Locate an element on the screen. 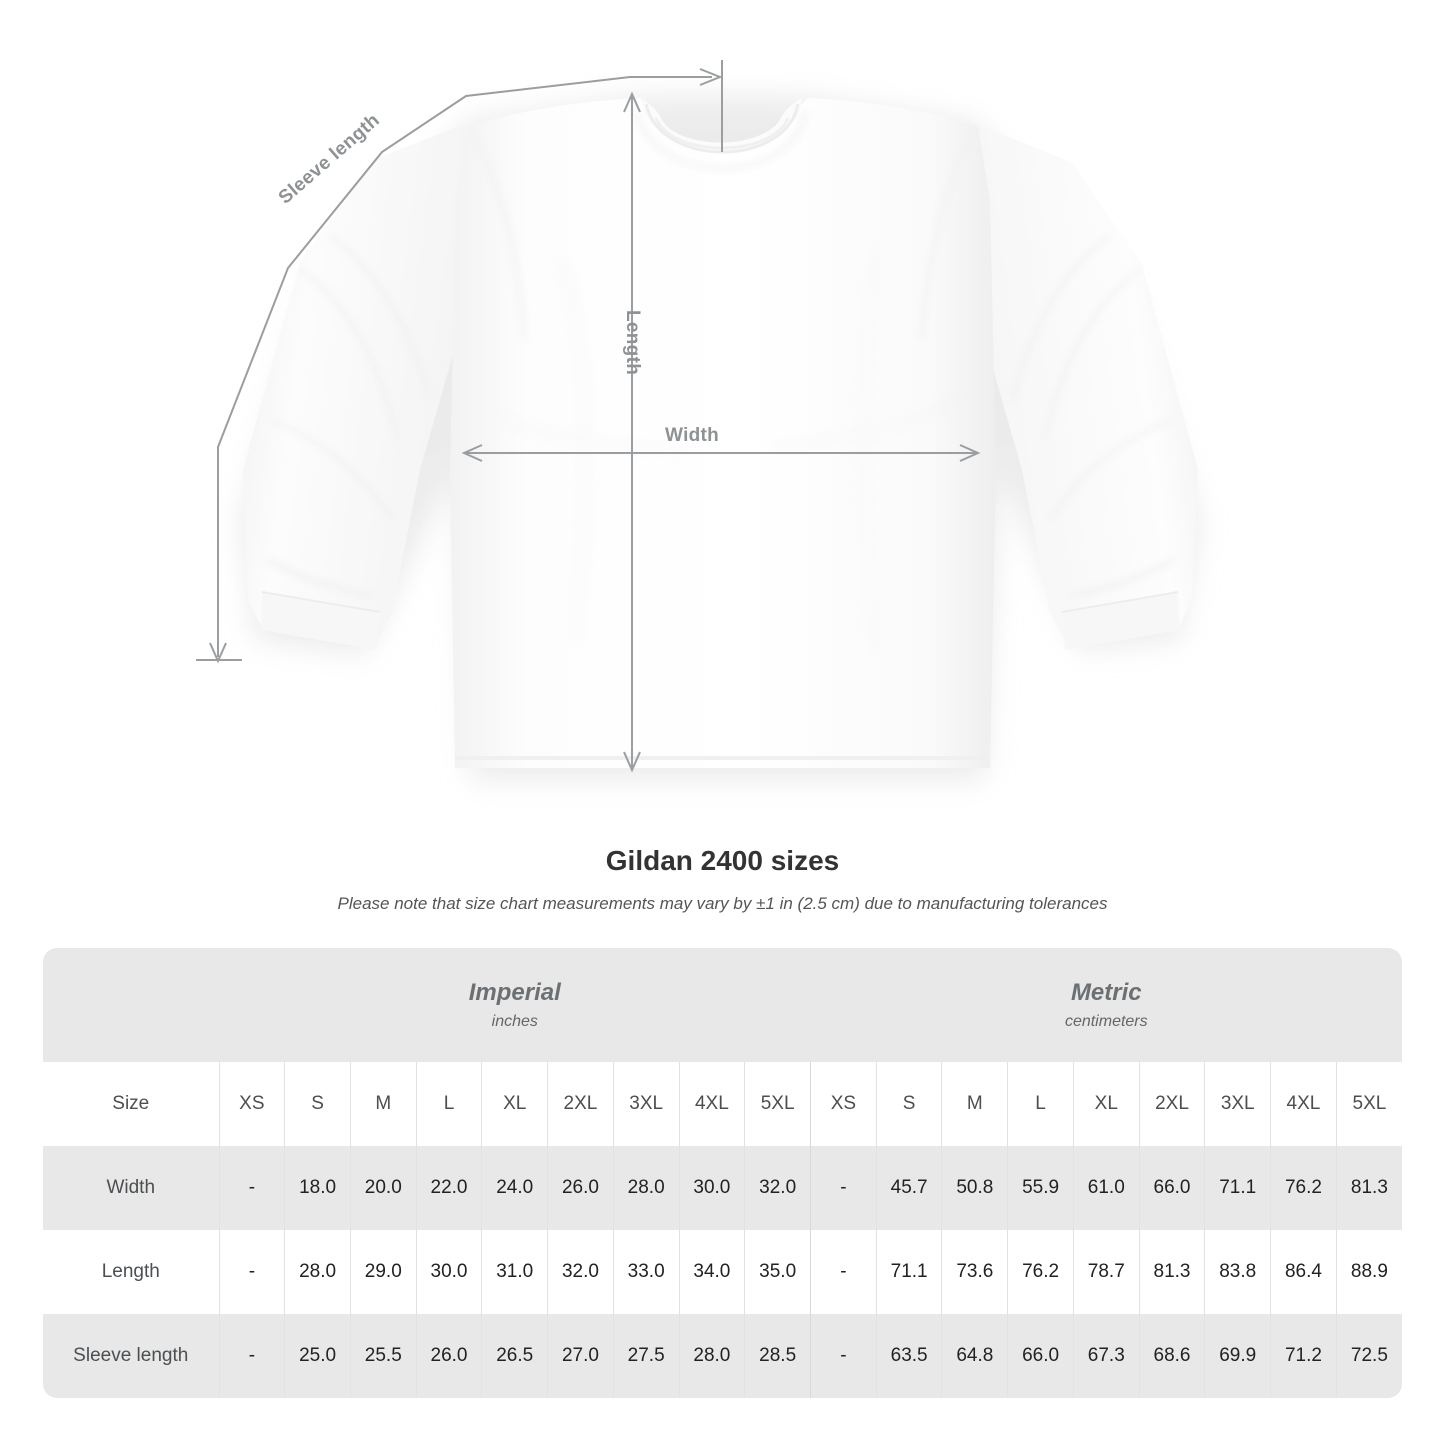 This screenshot has width=1445, height=1445. size-header-imperial-2xl: 2XL is located at coordinates (580, 1104).